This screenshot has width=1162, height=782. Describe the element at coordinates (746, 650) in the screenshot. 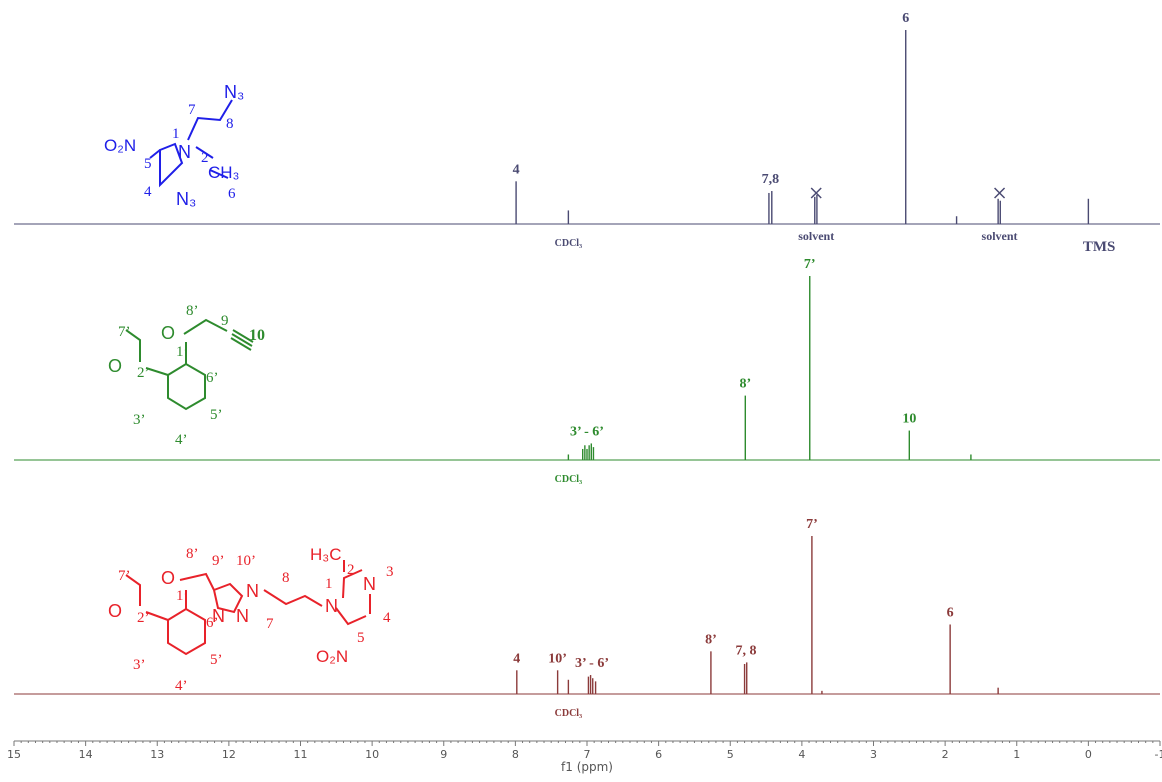

I see `peak-label: 7, 8` at that location.